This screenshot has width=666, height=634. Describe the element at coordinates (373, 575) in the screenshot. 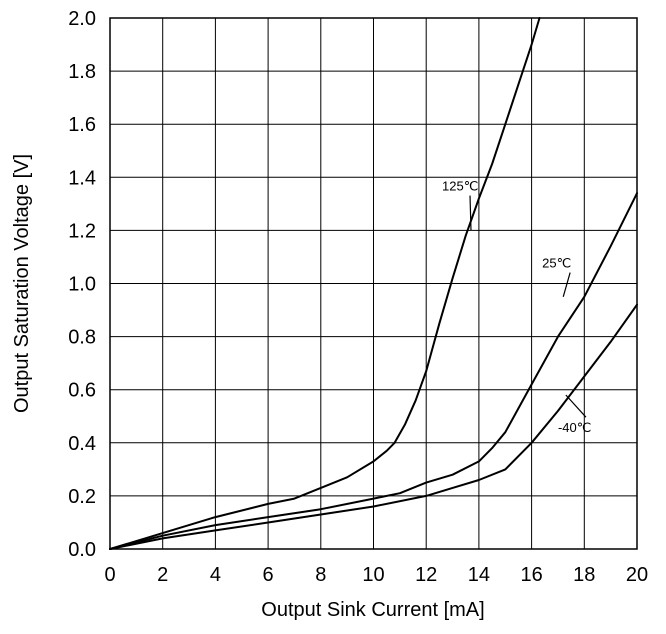

I see `x-tick-label: 10` at that location.